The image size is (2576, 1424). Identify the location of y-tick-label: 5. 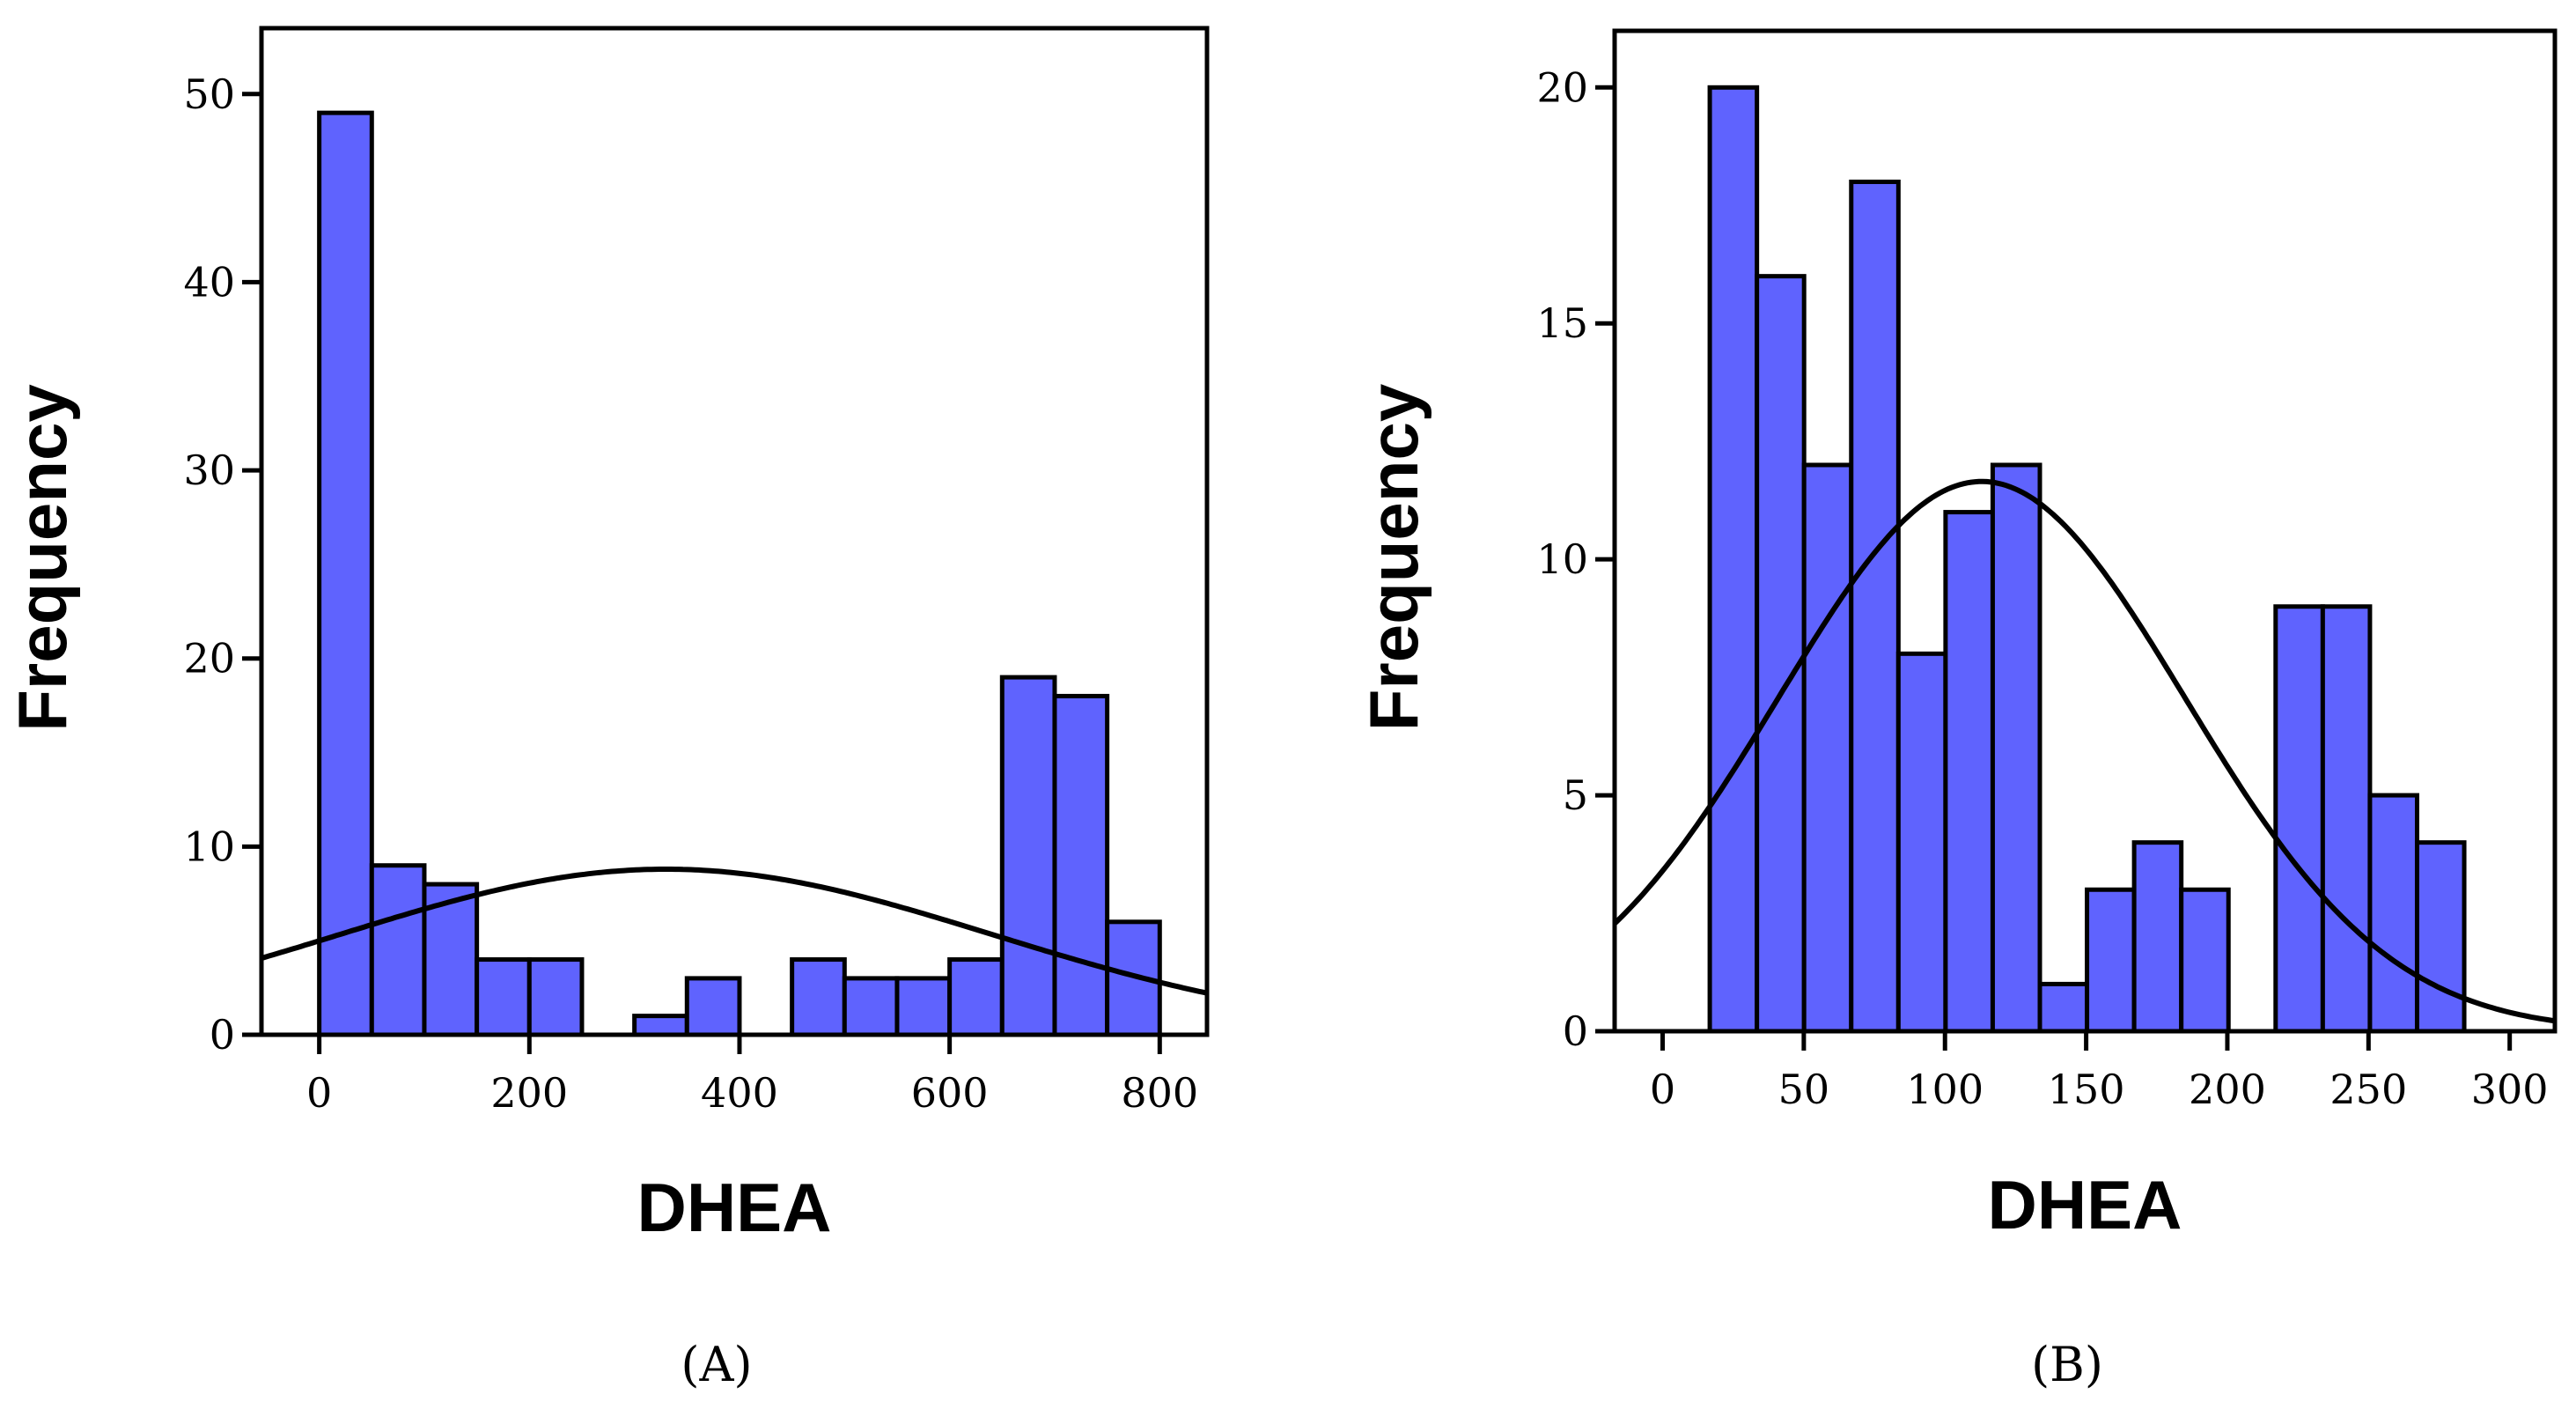
(1575, 795).